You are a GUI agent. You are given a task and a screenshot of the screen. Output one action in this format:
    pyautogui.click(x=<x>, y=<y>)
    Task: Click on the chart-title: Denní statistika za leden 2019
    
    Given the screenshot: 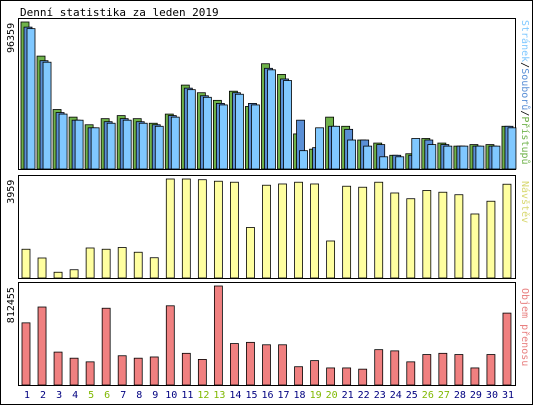 What is the action you would take?
    pyautogui.click(x=119, y=12)
    